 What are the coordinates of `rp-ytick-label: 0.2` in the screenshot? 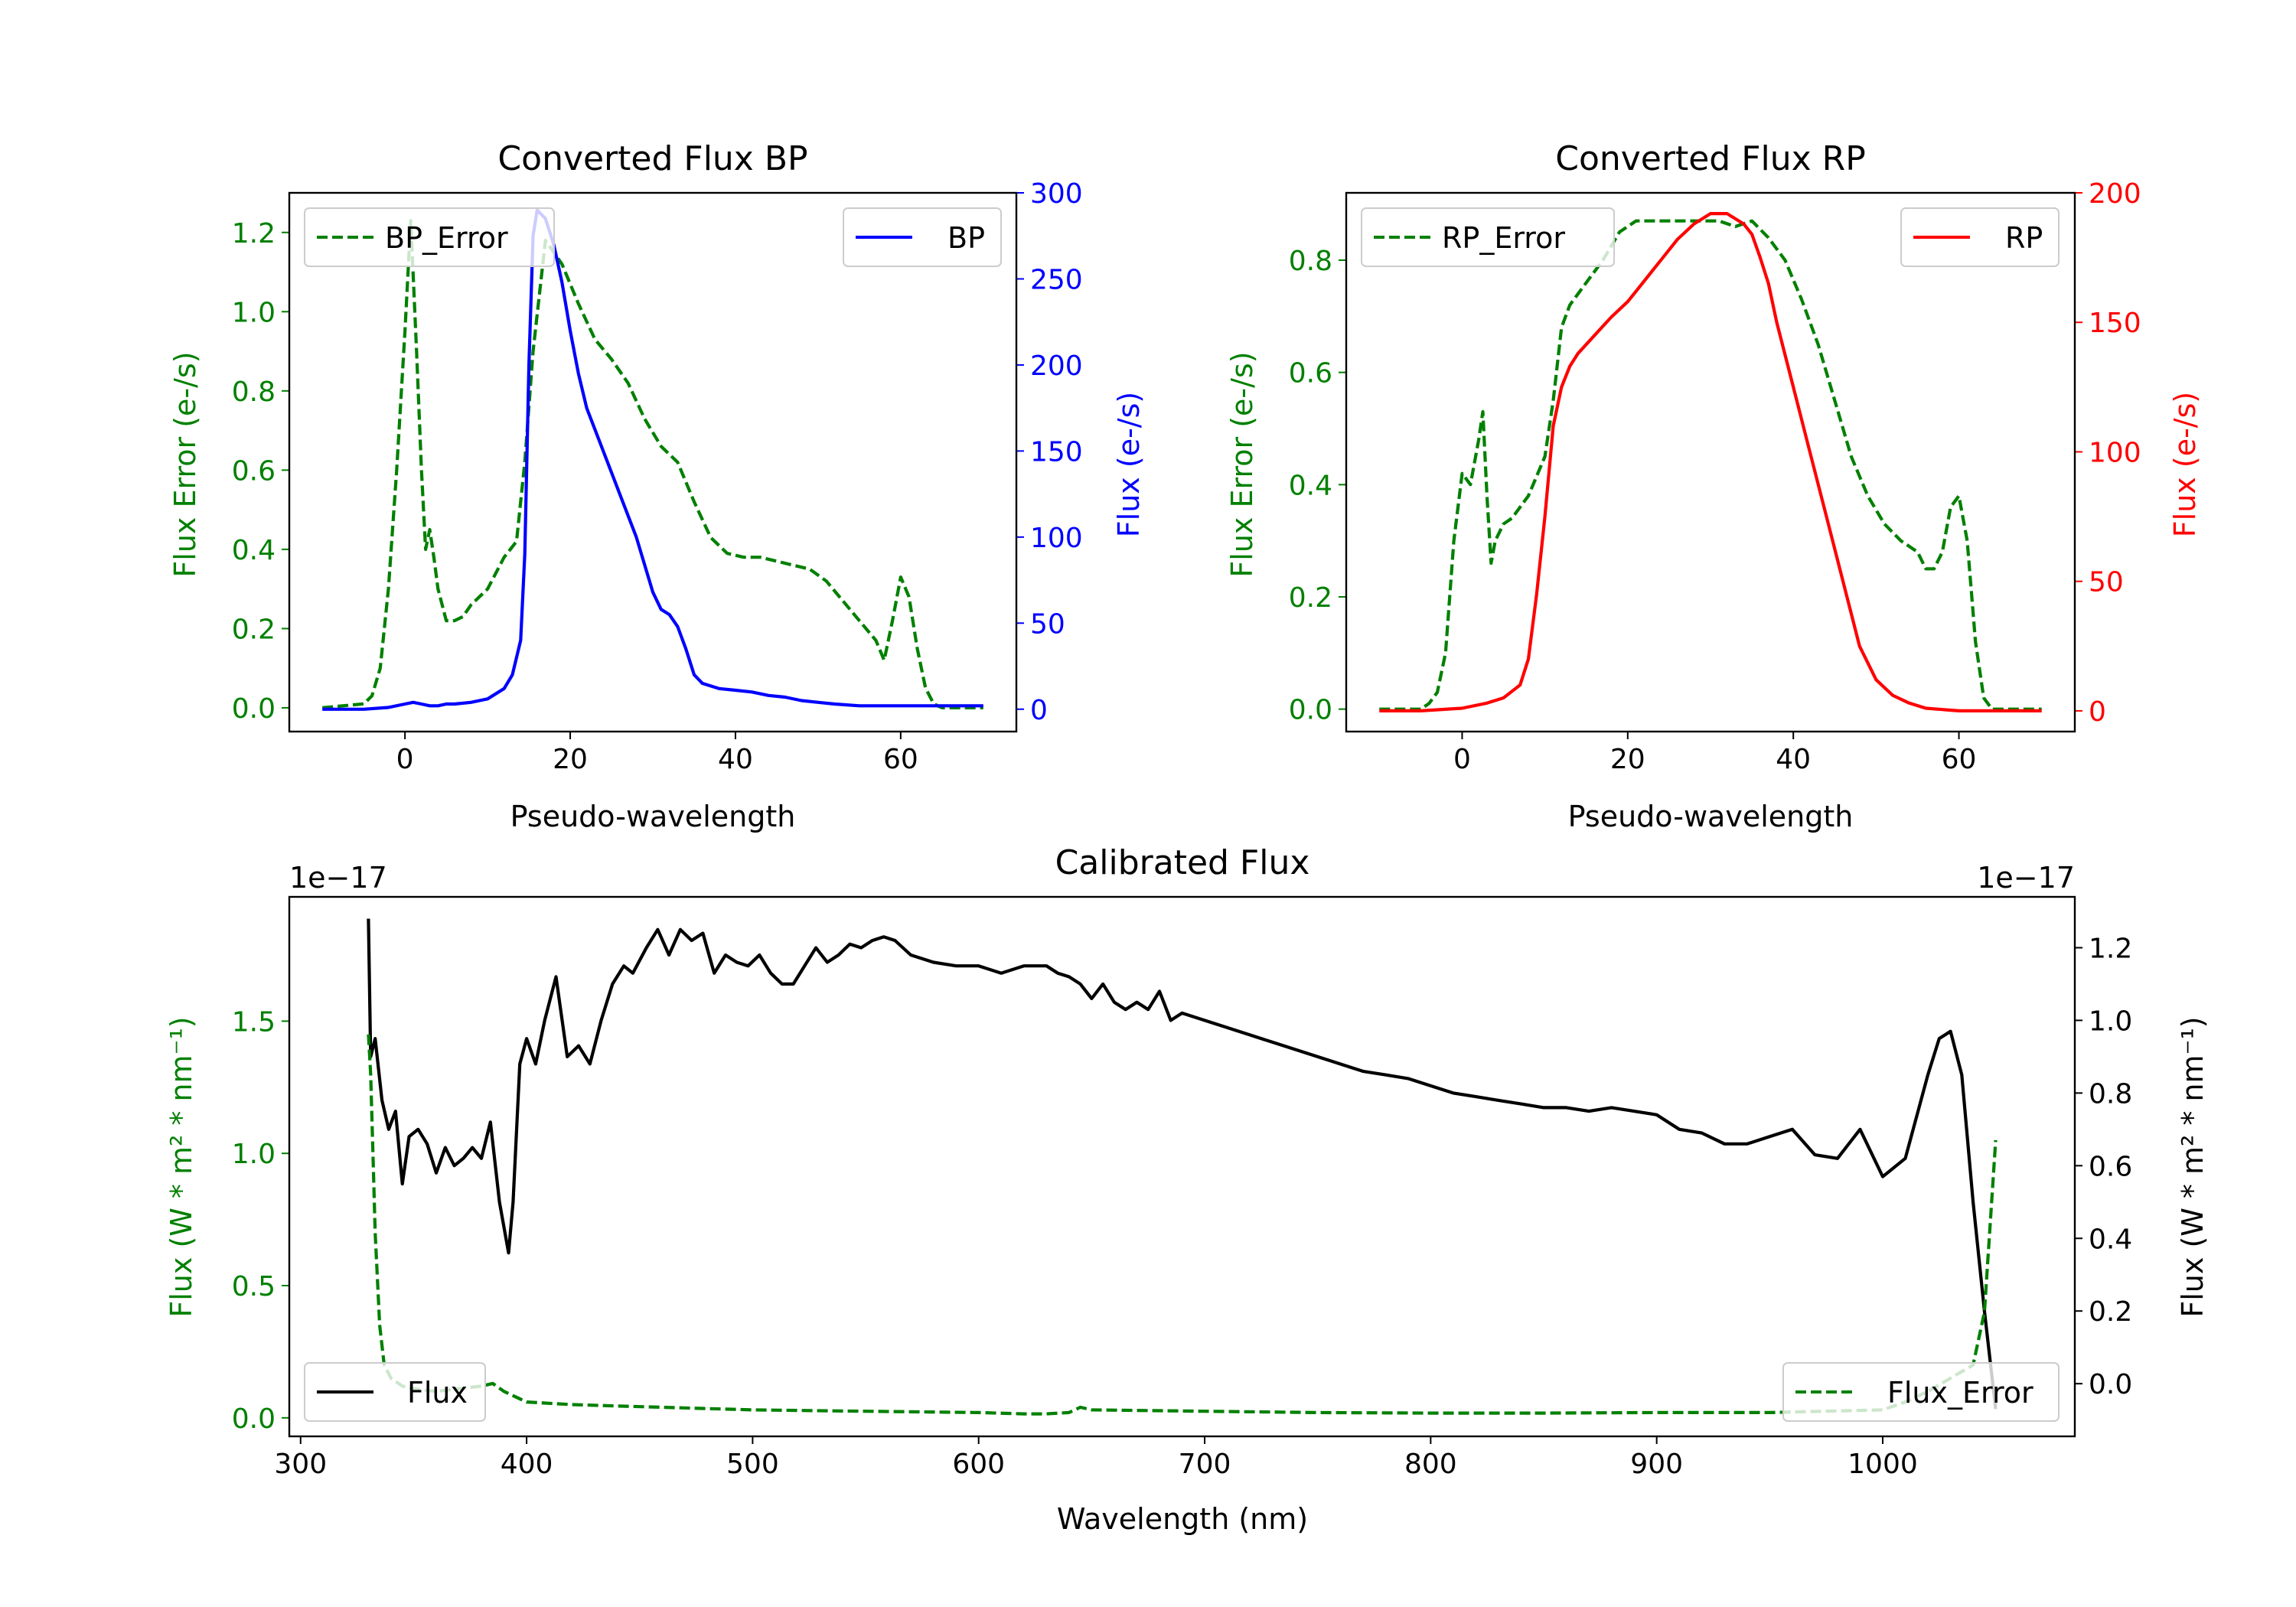 It's located at (1310, 598).